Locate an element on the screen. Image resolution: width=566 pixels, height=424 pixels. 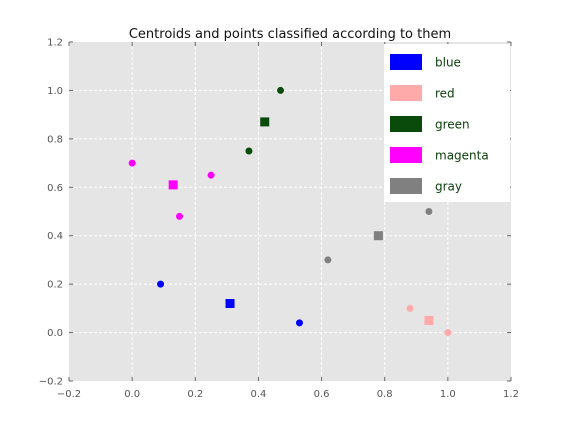
centroid-green is located at coordinates (264, 121).